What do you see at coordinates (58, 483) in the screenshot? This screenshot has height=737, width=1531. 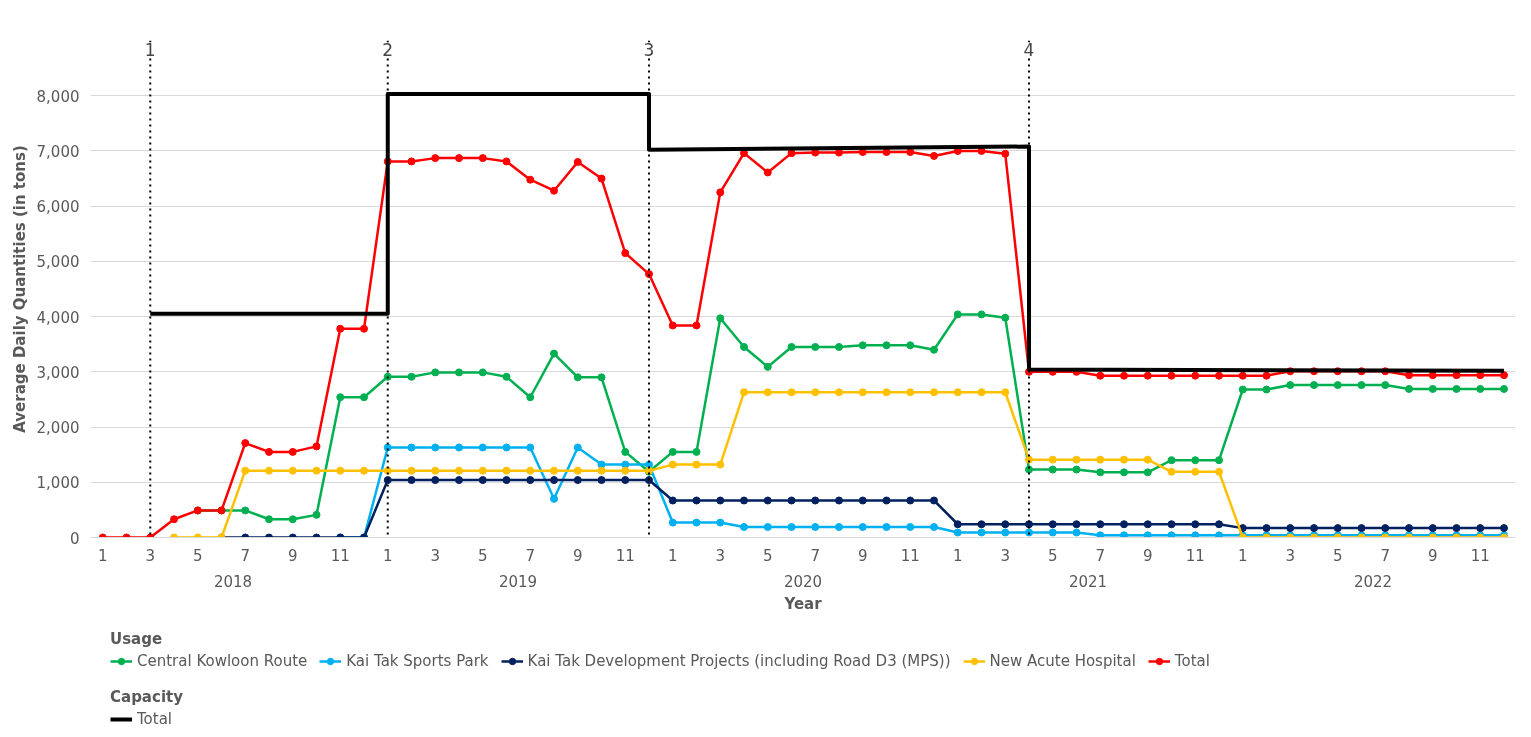 I see `y-tick-label: 1,000` at bounding box center [58, 483].